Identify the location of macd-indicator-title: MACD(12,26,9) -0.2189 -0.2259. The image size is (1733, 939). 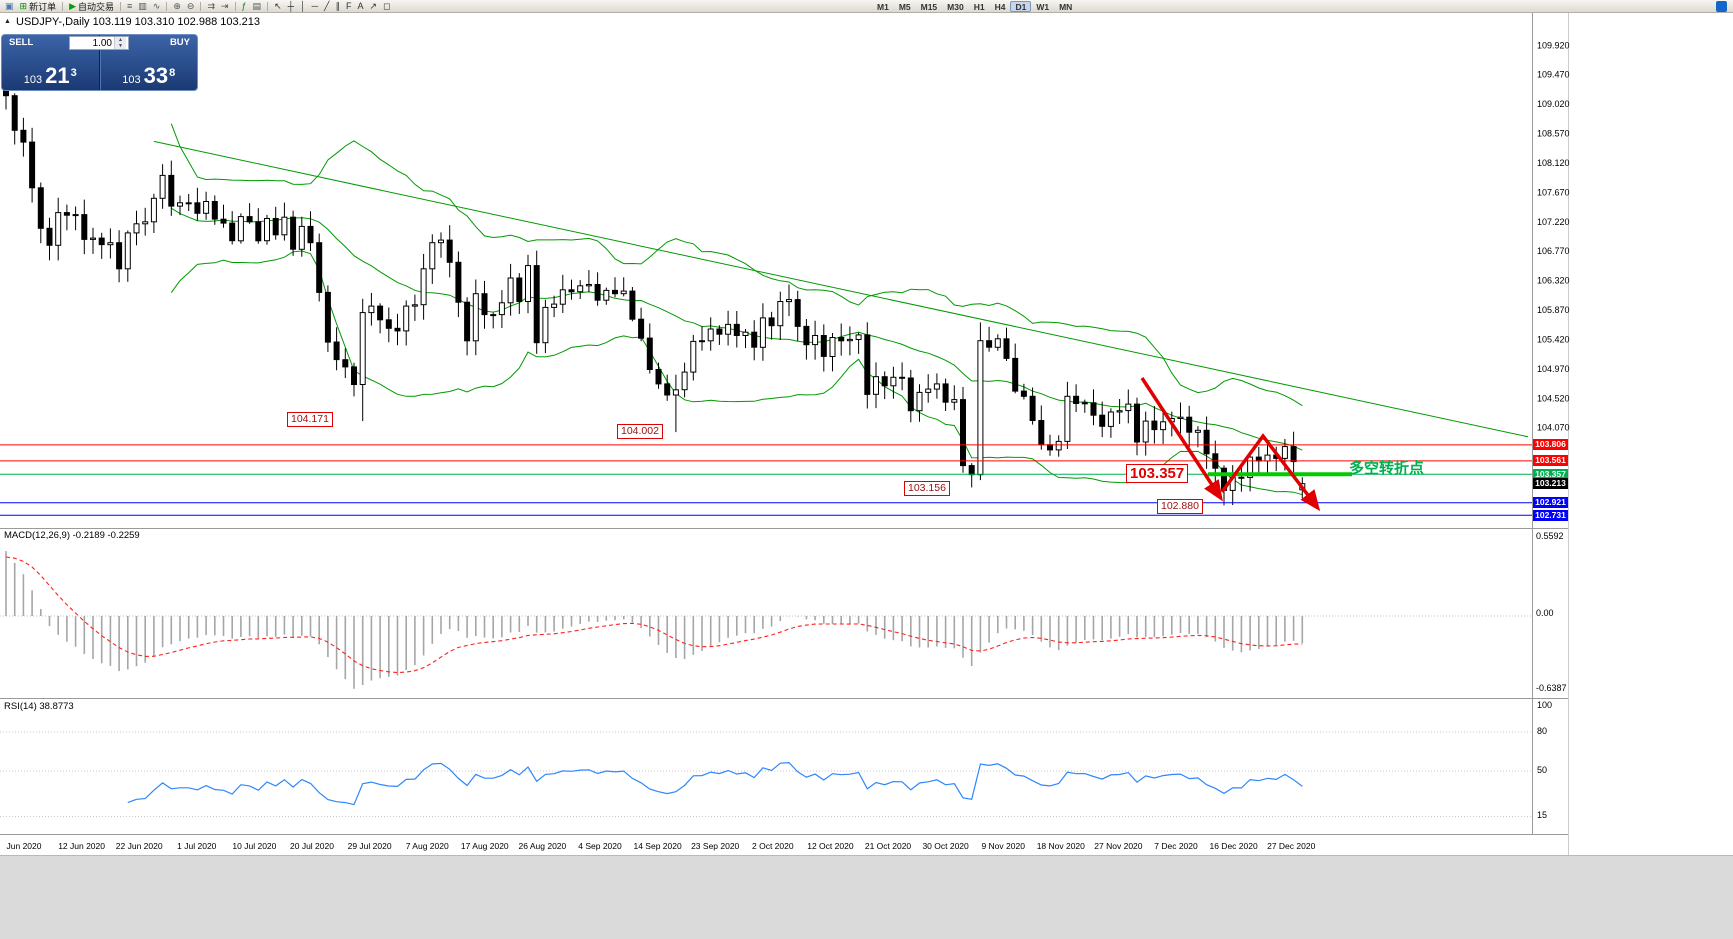
(72, 535).